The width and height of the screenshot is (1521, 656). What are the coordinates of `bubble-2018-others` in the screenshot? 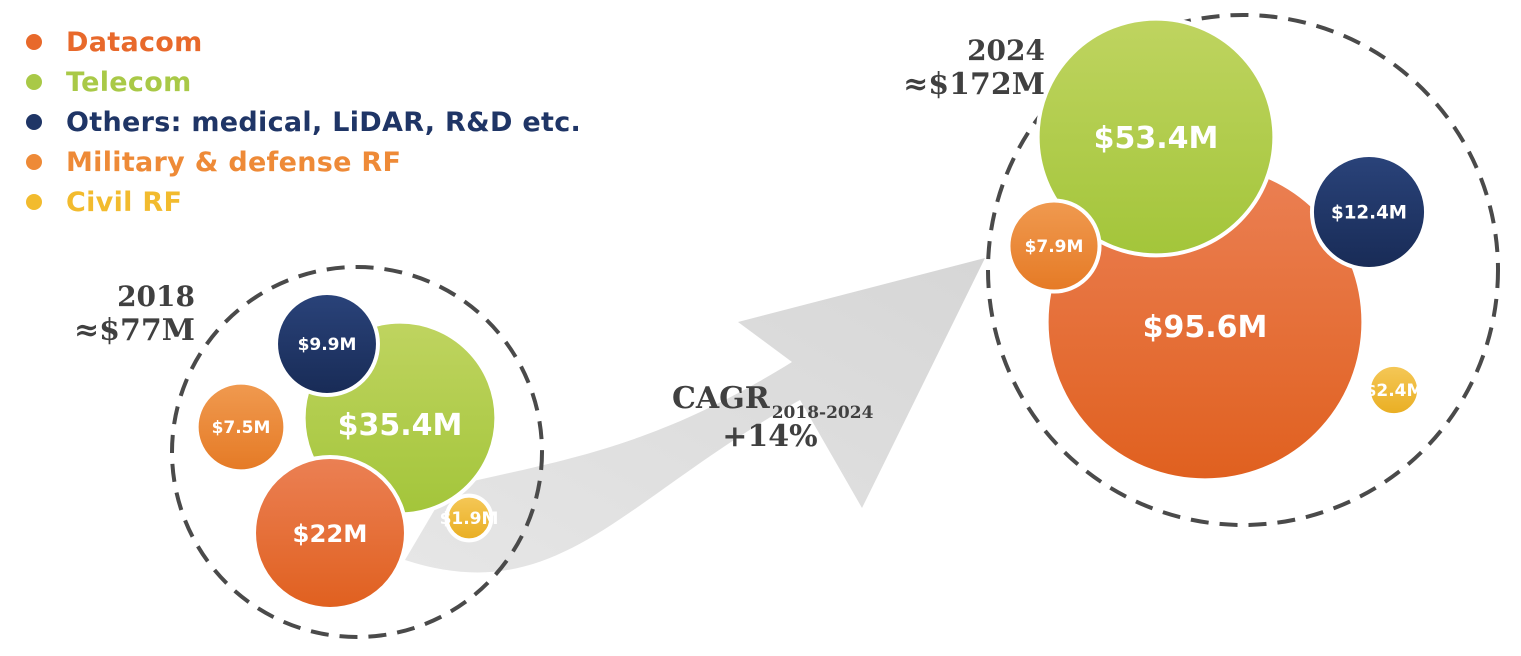 It's located at (327, 344).